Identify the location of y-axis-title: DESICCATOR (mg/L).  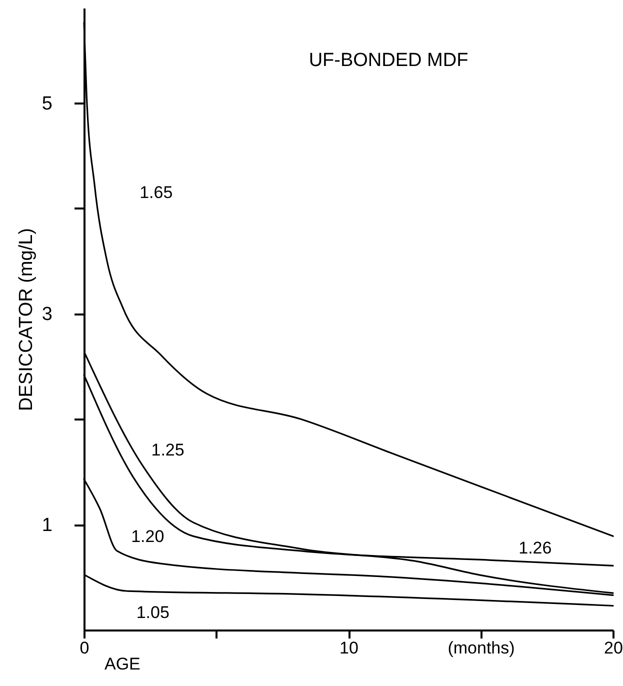
(26, 319).